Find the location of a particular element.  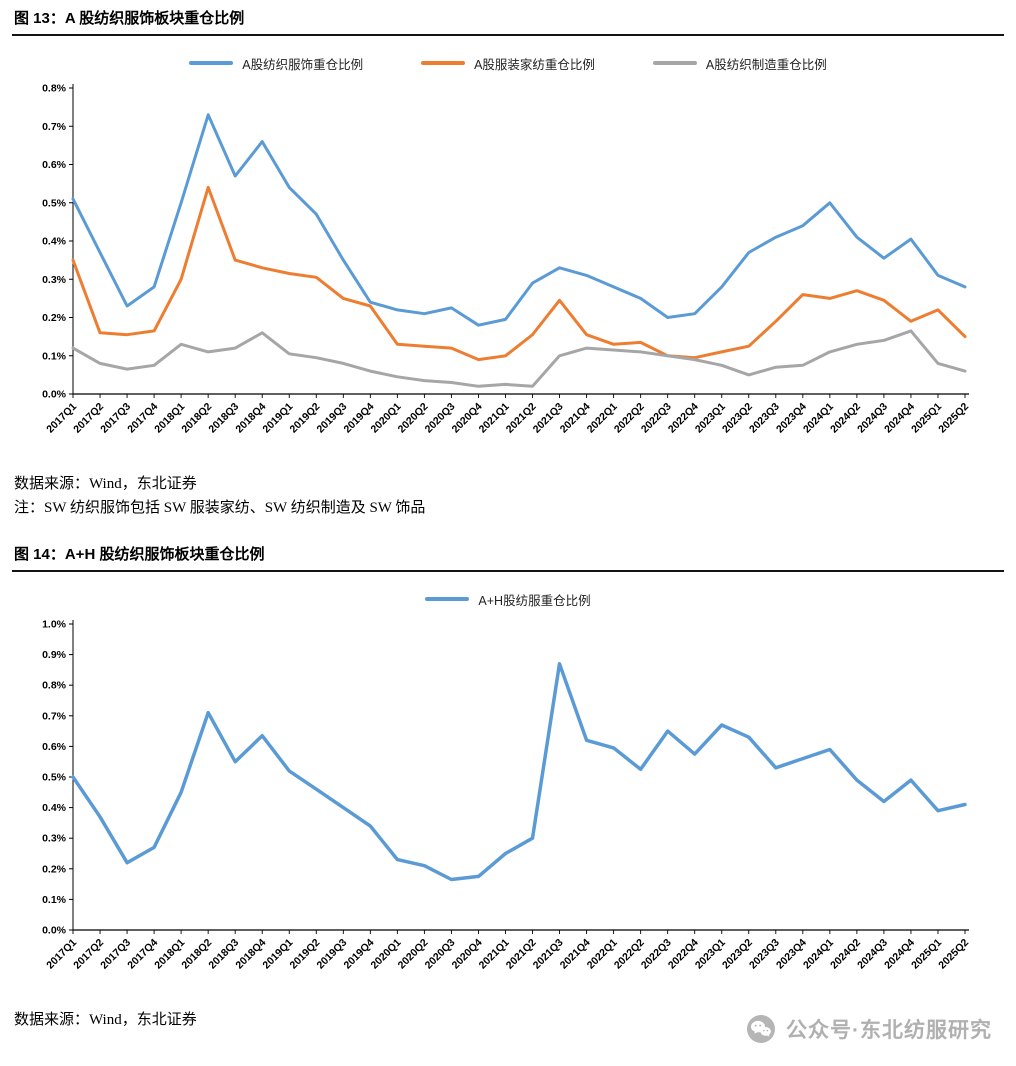

figure-13-note: 注：SW 纺织服饰包括 SW 服装家纺、SW 纺织制造及 SW 饰品 is located at coordinates (220, 508).